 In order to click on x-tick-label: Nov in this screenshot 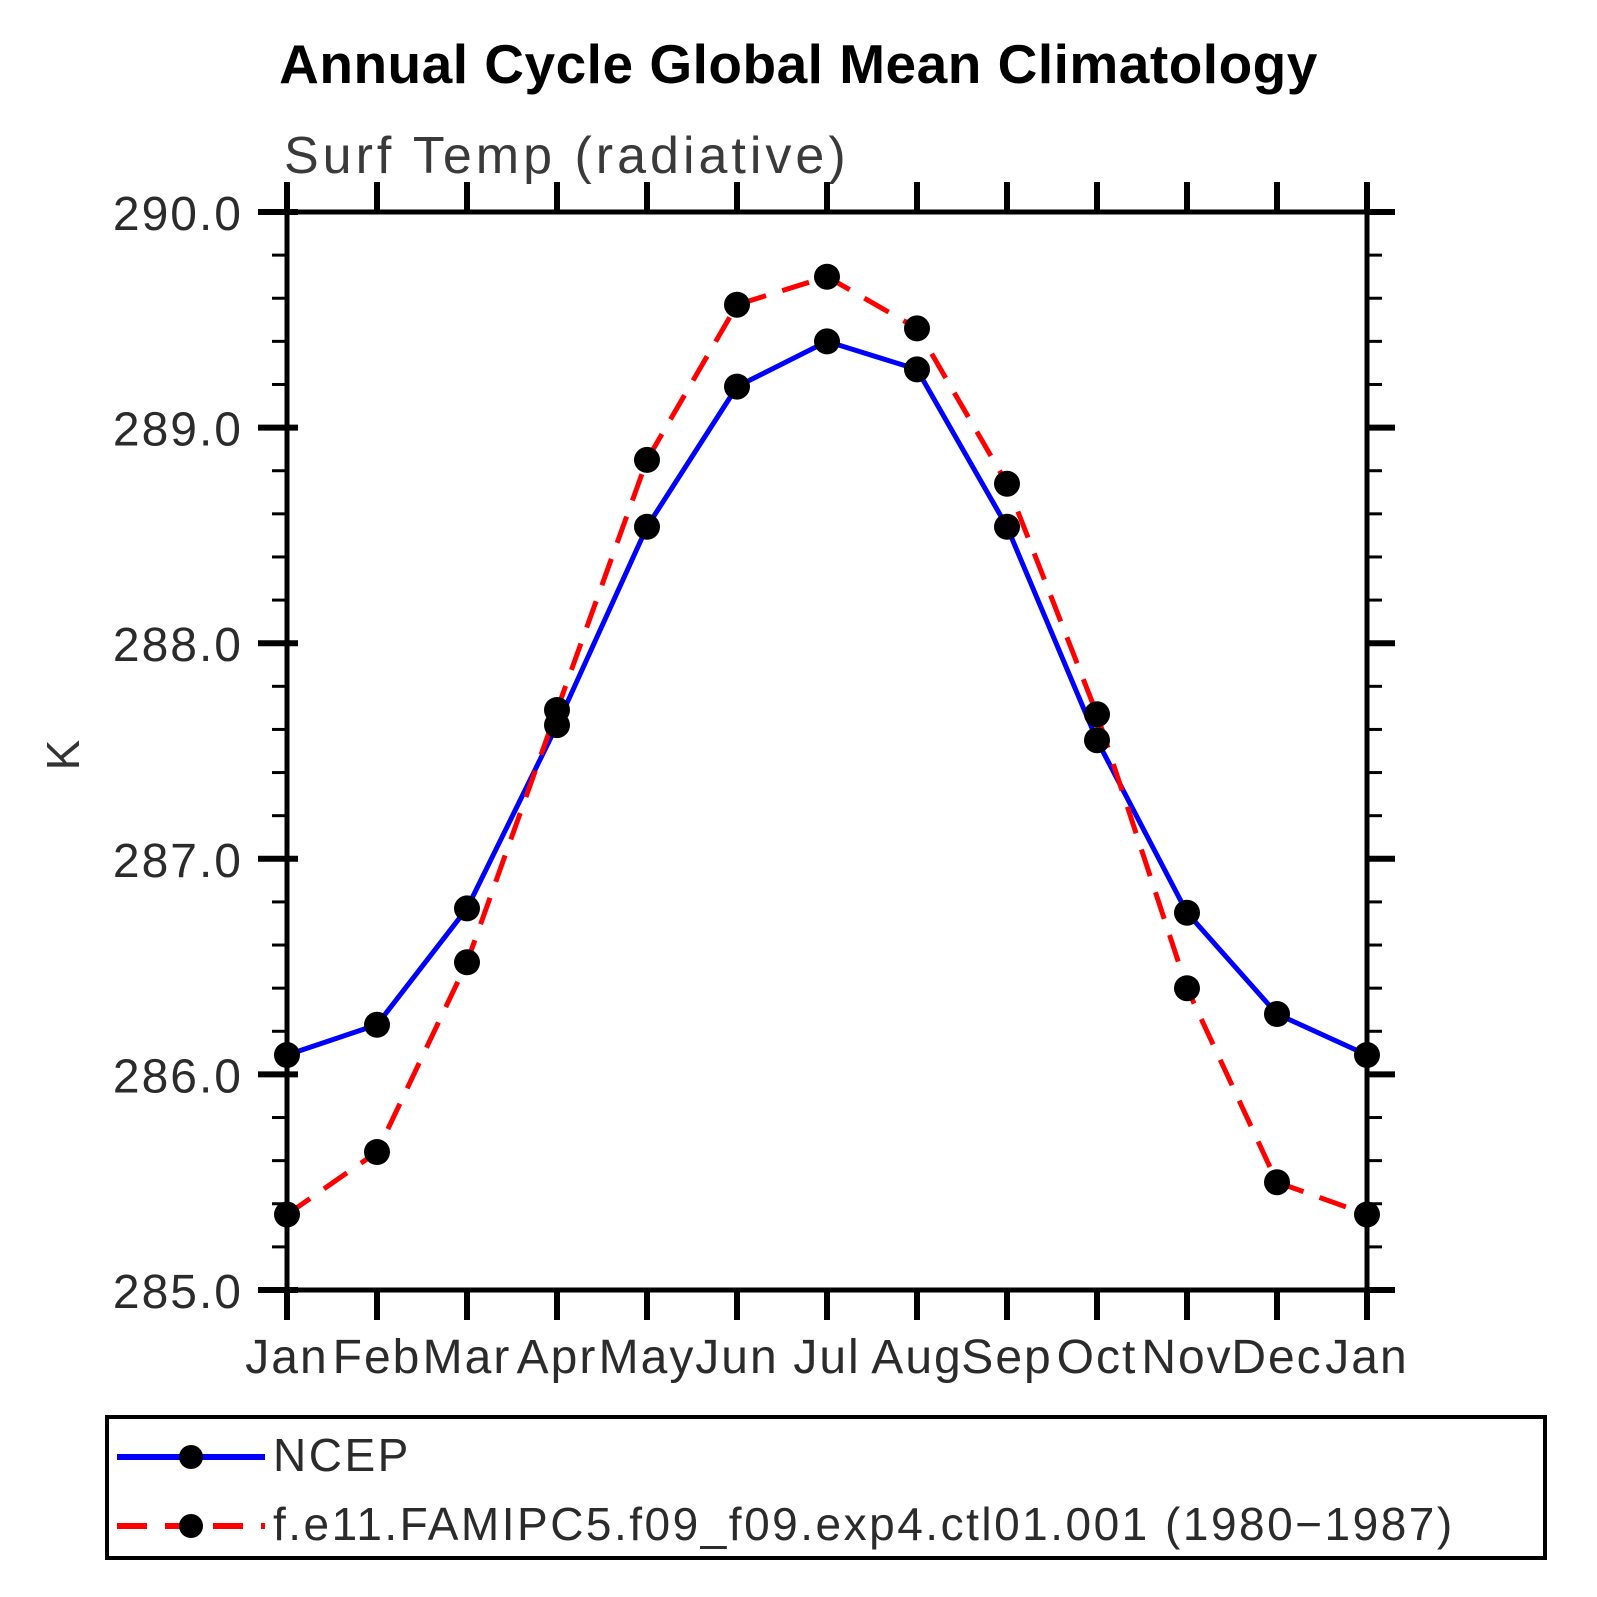, I will do `click(1186, 1357)`.